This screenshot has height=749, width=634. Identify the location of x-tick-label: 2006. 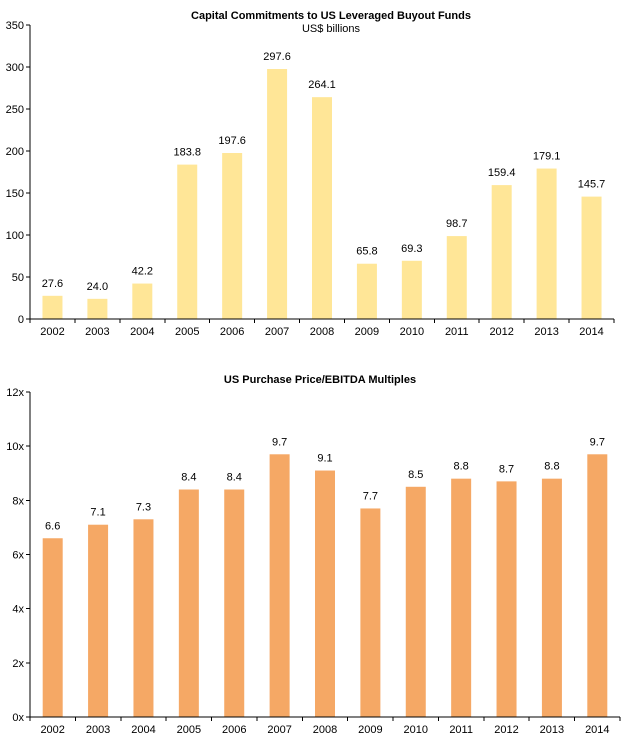
(234, 730).